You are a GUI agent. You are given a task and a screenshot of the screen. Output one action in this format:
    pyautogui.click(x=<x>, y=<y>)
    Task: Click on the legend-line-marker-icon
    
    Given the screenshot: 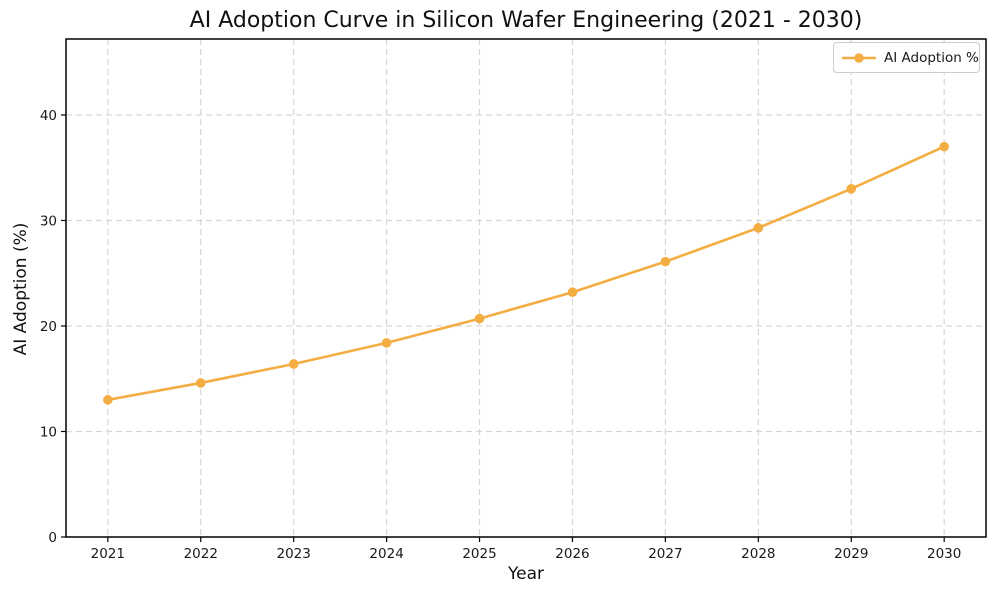 What is the action you would take?
    pyautogui.click(x=859, y=57)
    